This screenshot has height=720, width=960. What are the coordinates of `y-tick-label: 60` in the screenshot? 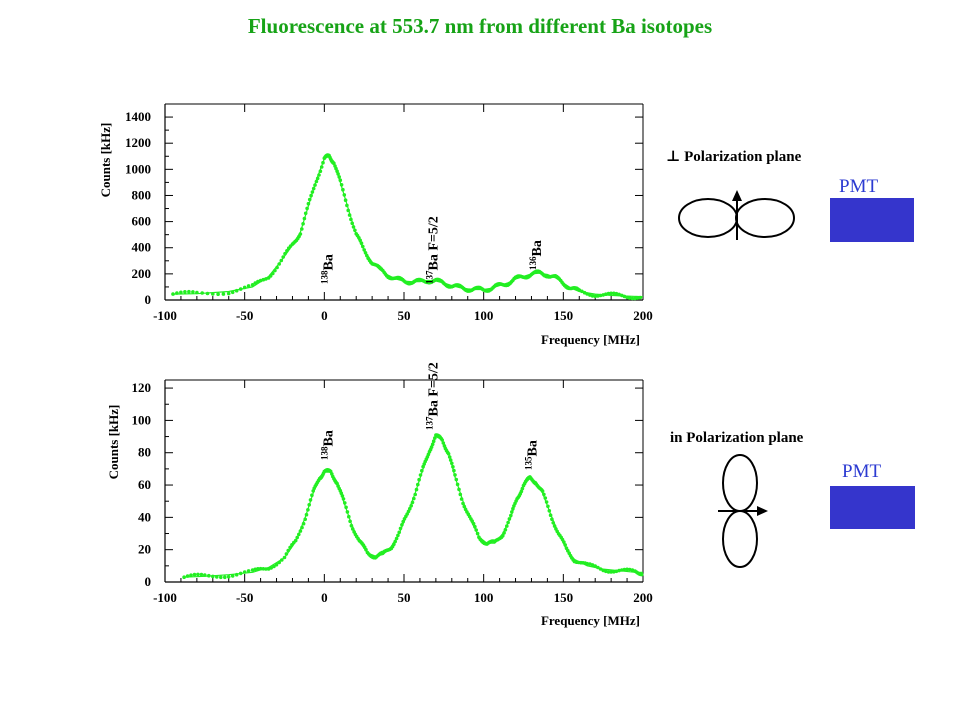 It's located at (144, 484).